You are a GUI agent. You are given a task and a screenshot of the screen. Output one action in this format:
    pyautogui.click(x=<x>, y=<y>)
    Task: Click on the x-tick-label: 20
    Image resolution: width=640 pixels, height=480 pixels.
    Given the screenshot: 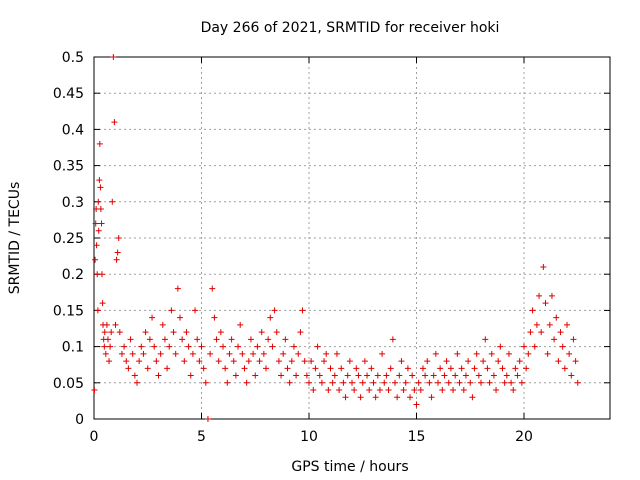 What is the action you would take?
    pyautogui.click(x=524, y=437)
    